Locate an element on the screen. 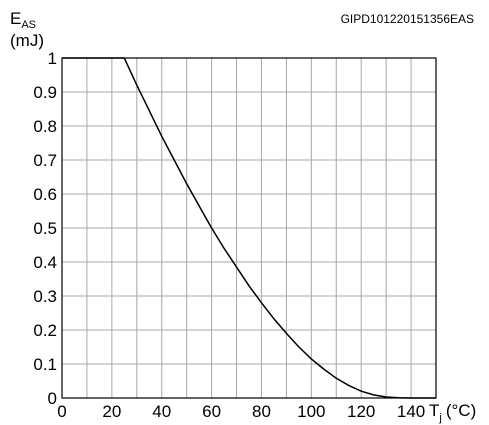 The image size is (489, 425). y-tick-label: 0.5 is located at coordinates (45, 228).